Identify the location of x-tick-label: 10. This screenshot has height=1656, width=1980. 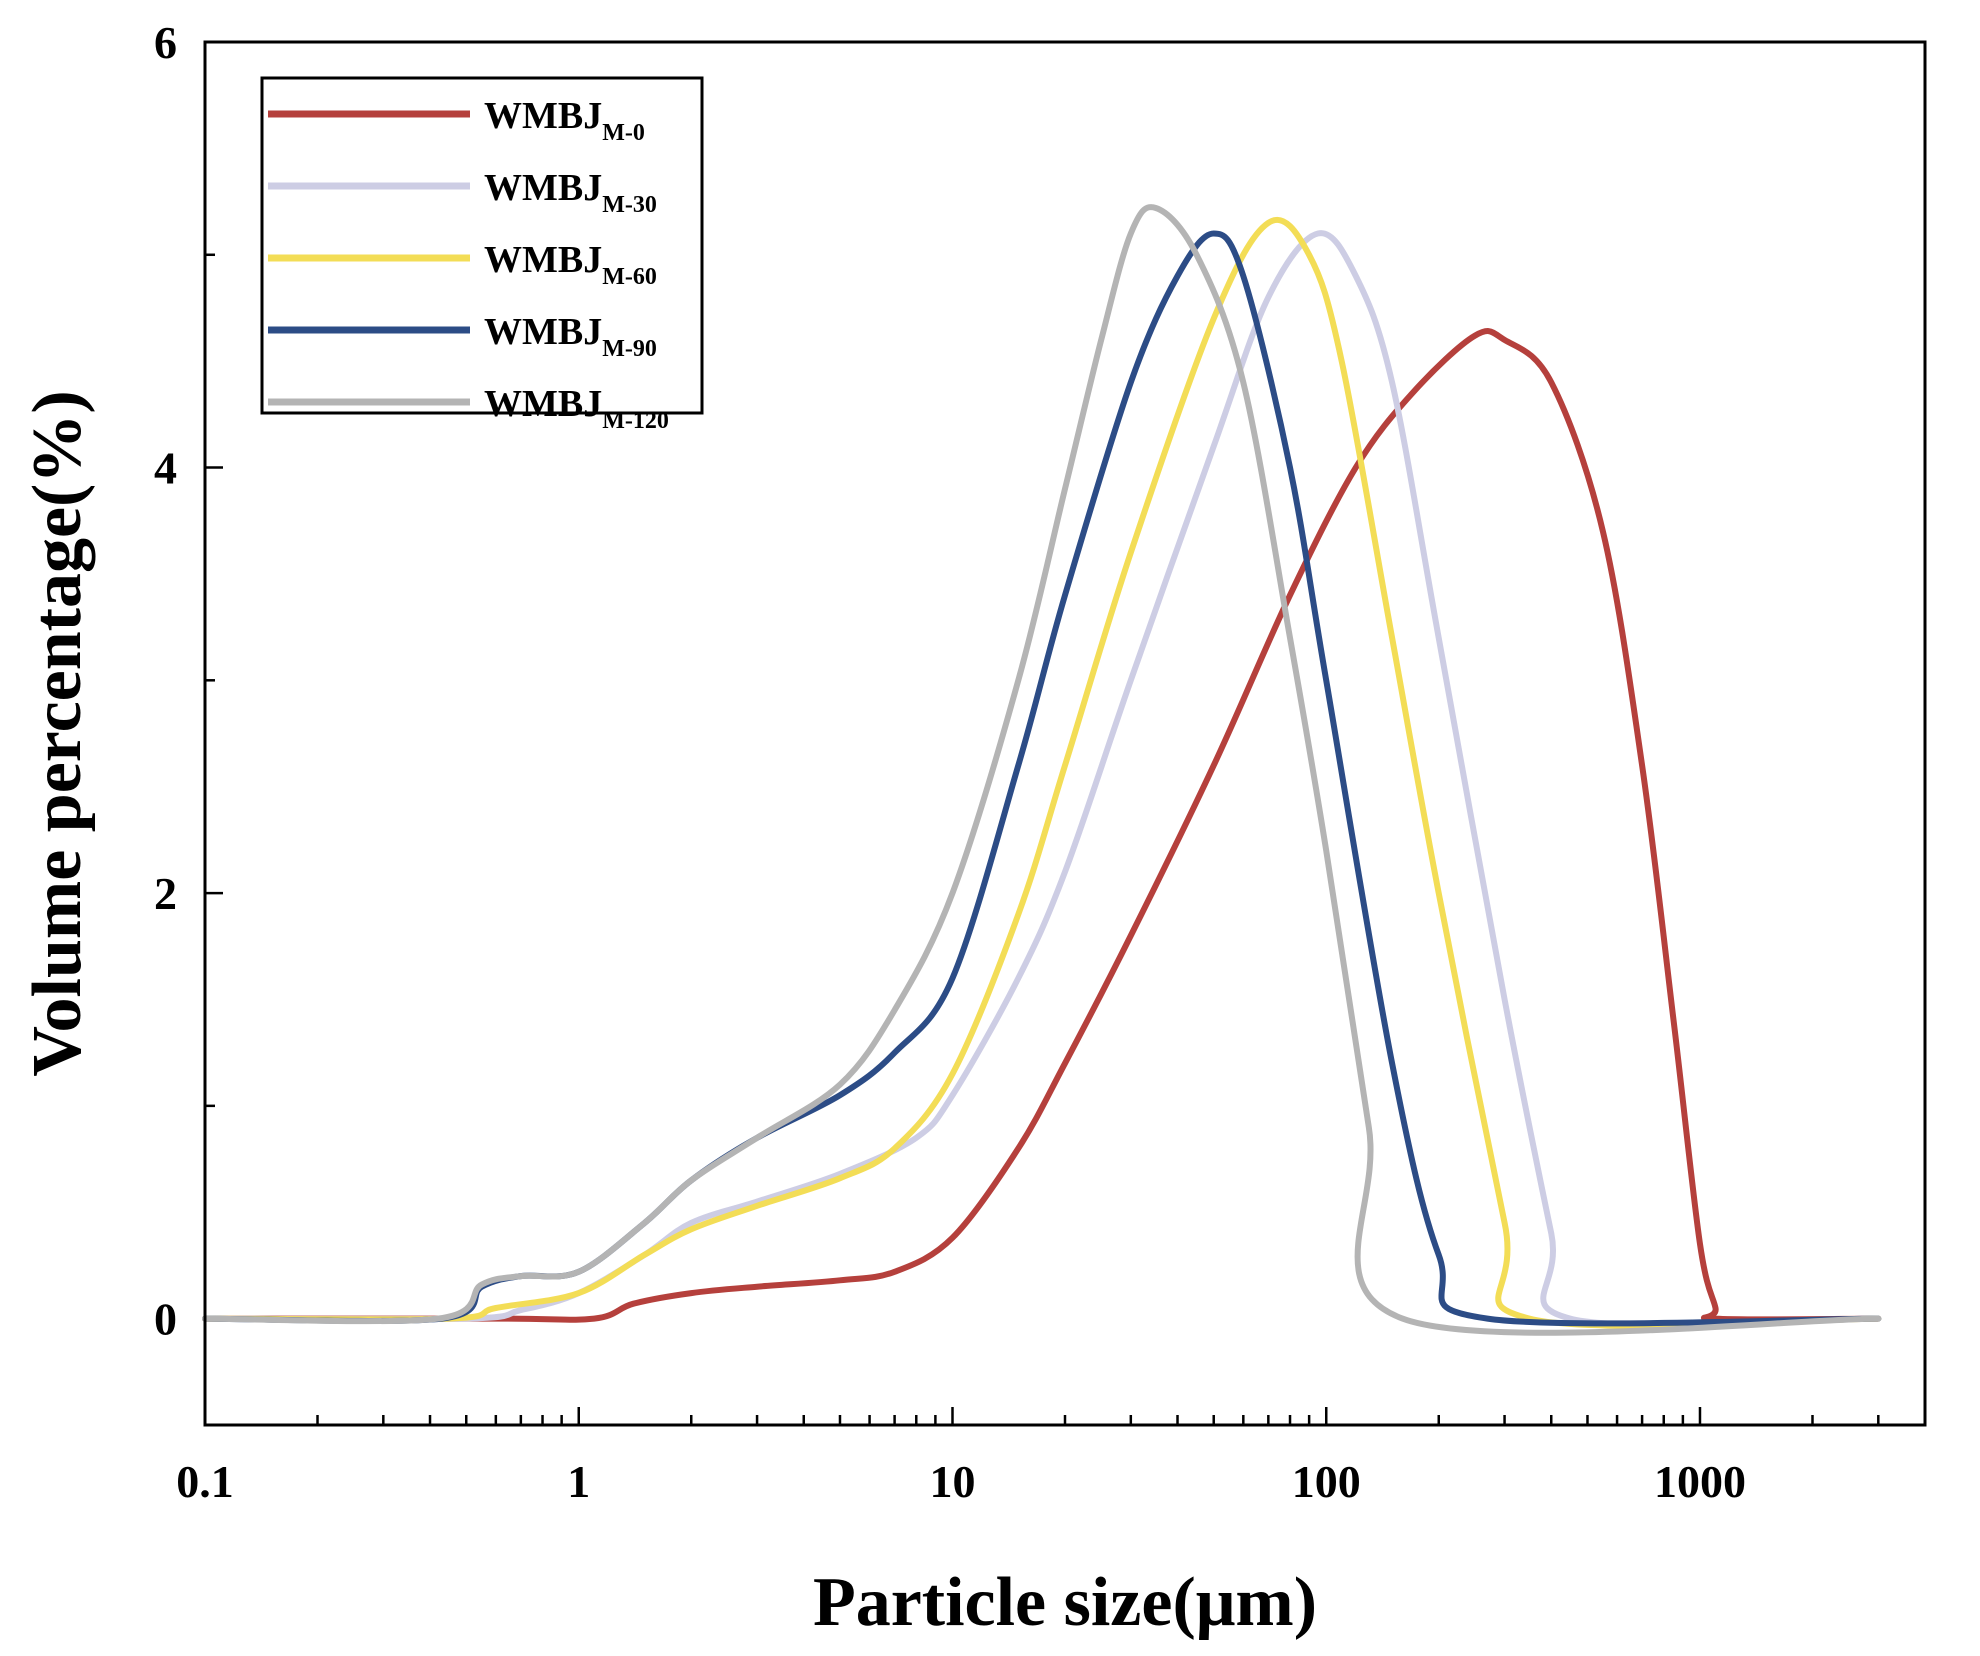
(952, 1481).